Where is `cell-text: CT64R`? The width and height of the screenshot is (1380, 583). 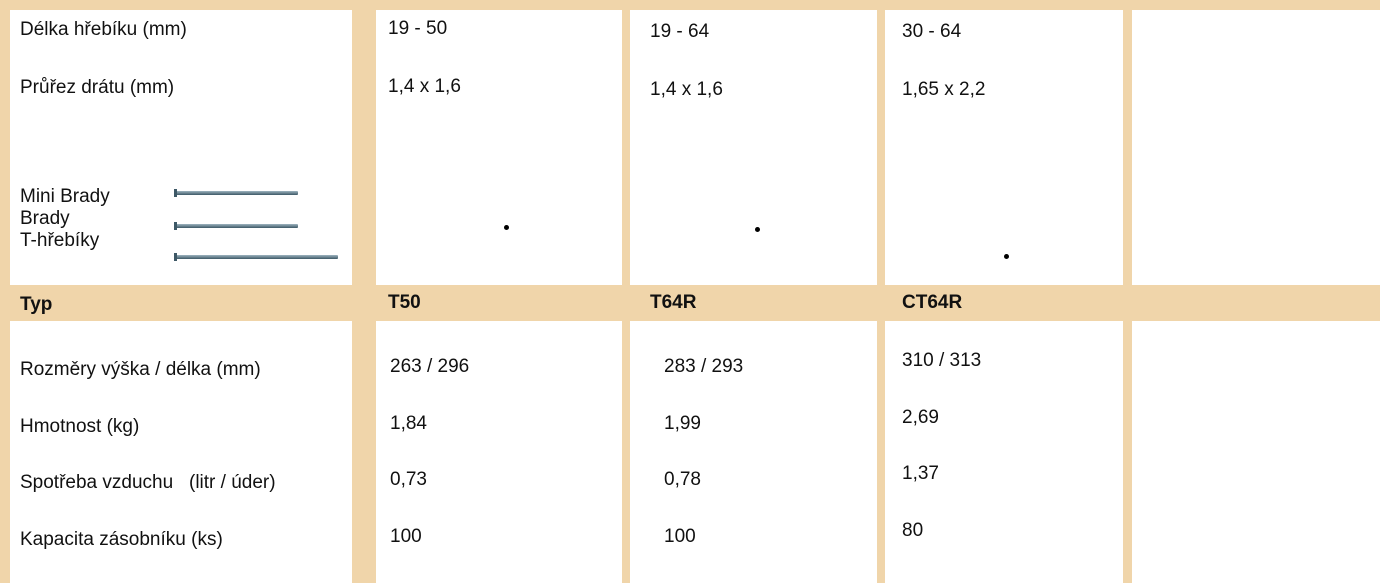 cell-text: CT64R is located at coordinates (932, 302).